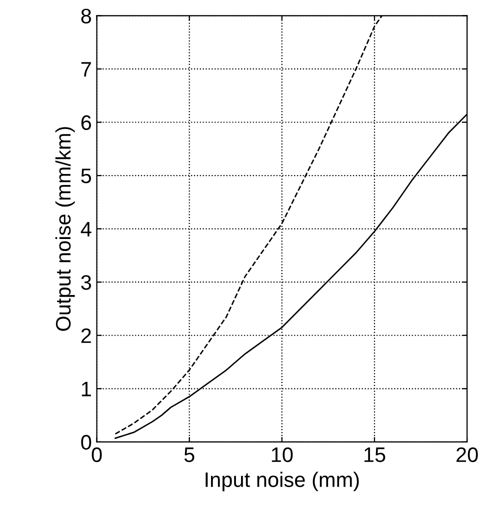 The image size is (484, 523). What do you see at coordinates (86, 335) in the screenshot?
I see `y-tick-label: 2` at bounding box center [86, 335].